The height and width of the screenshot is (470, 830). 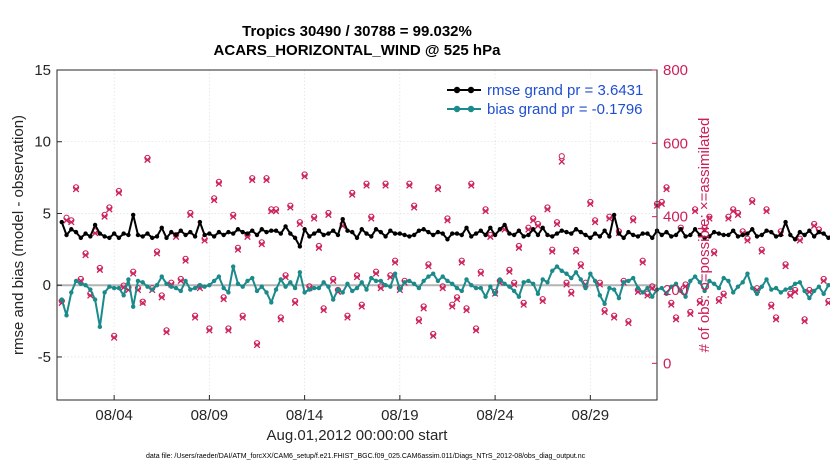 I want to click on y-tick-label: 5, so click(x=47, y=213).